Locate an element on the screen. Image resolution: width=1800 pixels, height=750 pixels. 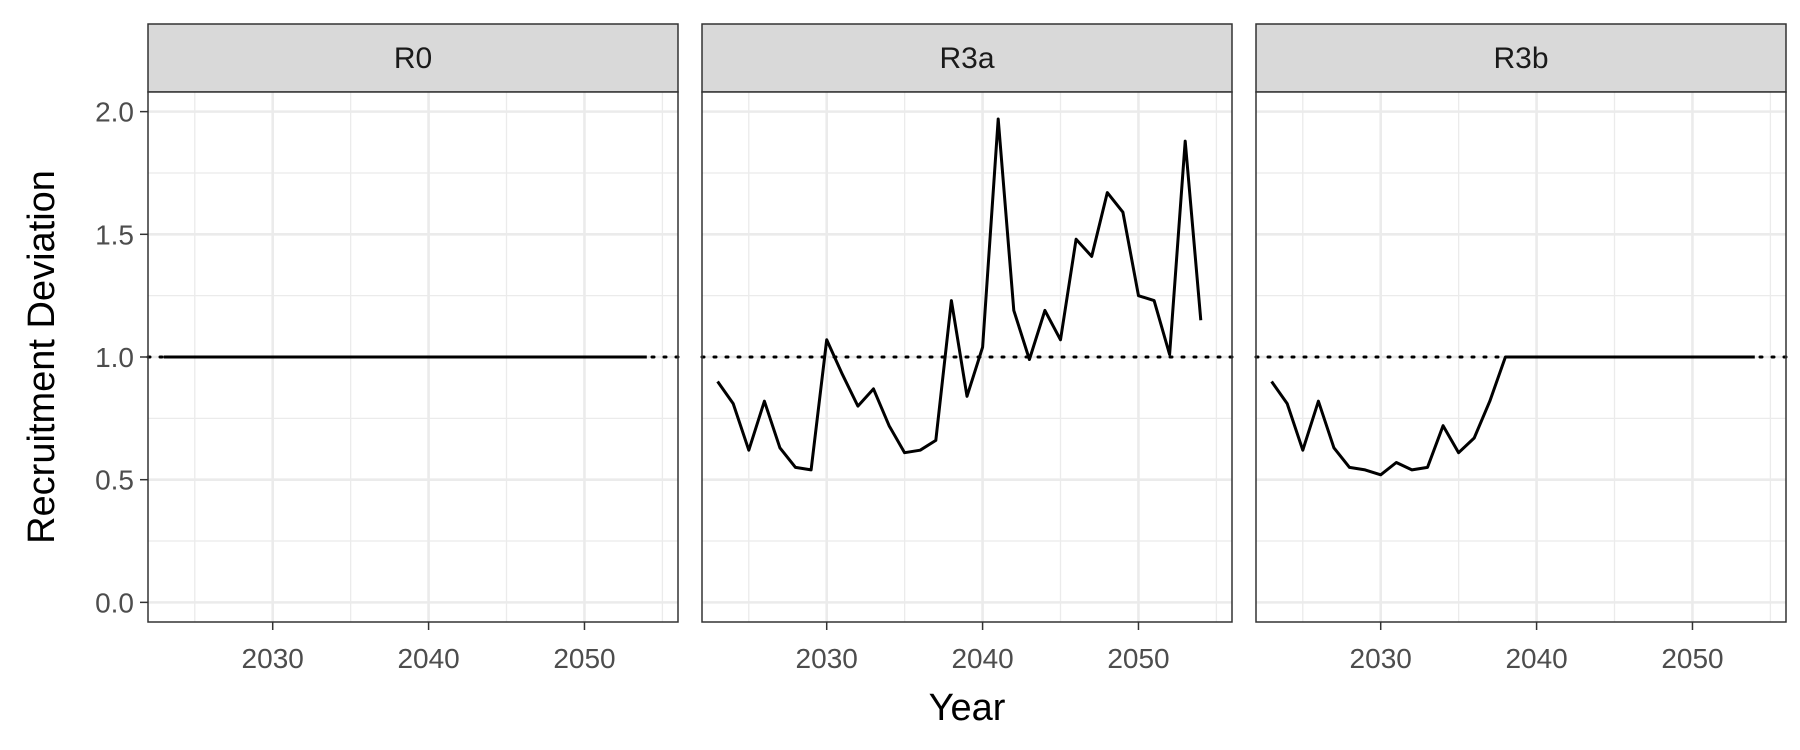
strip-label: R3b is located at coordinates (1520, 58).